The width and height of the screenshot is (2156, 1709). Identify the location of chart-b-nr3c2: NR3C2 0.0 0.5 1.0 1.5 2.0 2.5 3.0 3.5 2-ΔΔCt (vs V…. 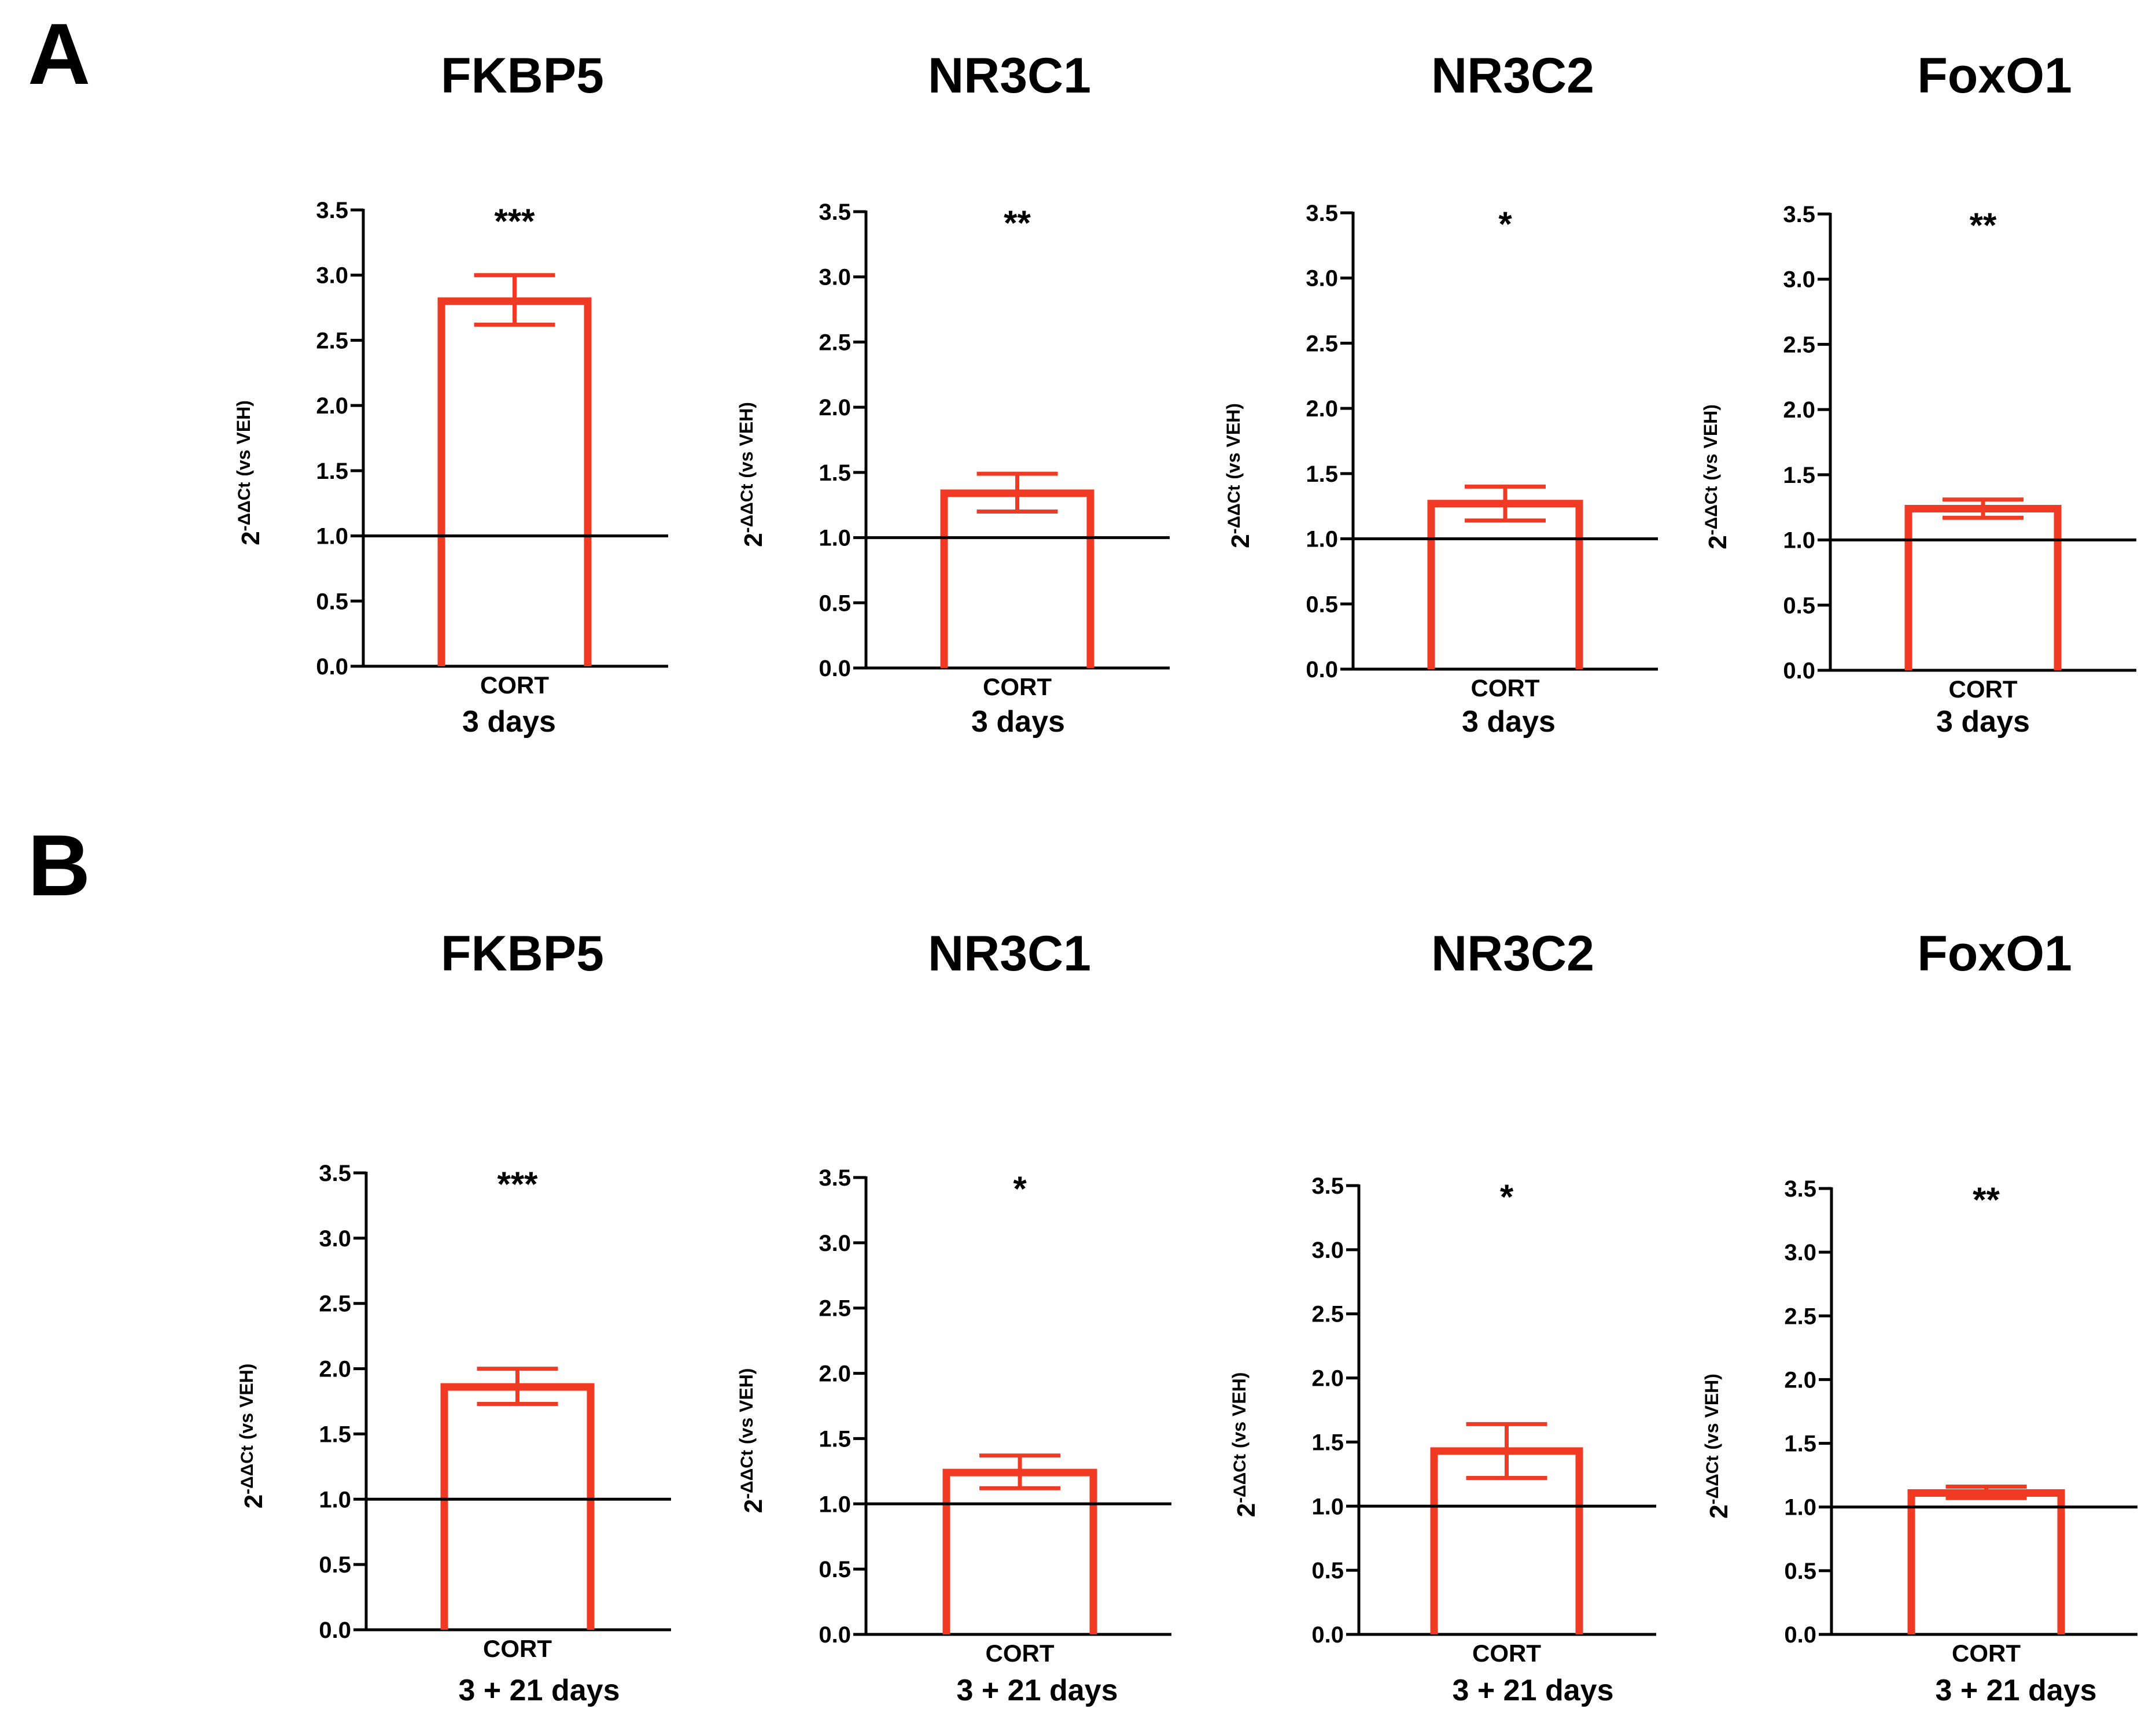
(1442, 1317).